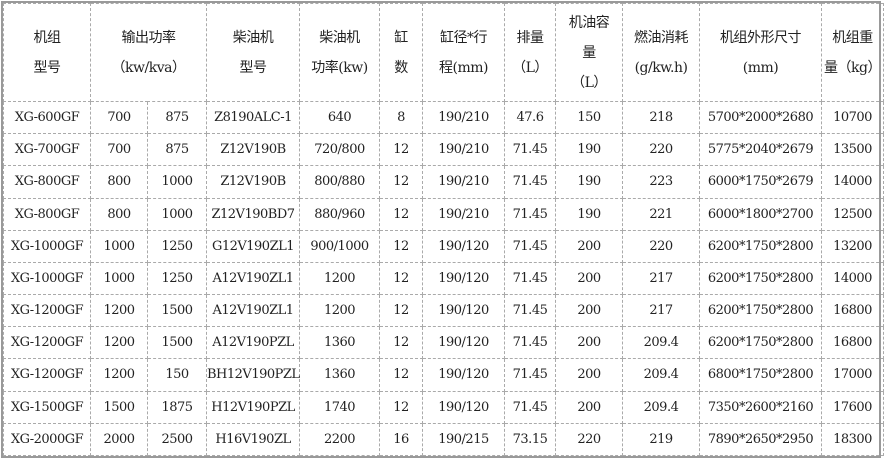 The height and width of the screenshot is (461, 884). Describe the element at coordinates (339, 407) in the screenshot. I see `table-cell: 1740` at that location.